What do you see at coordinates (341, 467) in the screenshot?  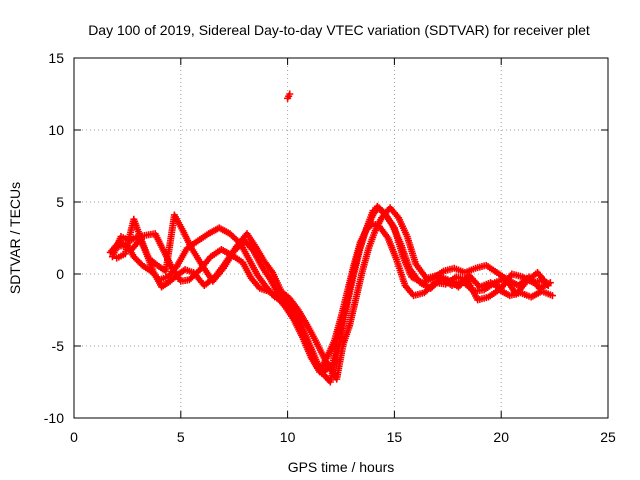 I see `x-axis-label: GPS time / hours` at bounding box center [341, 467].